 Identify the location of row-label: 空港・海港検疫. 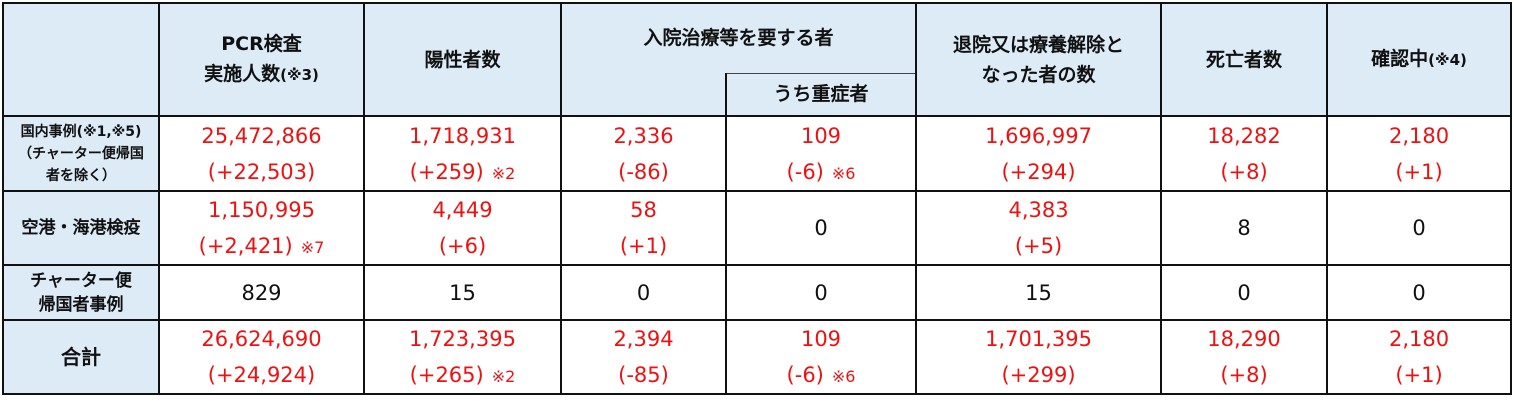
(81, 228).